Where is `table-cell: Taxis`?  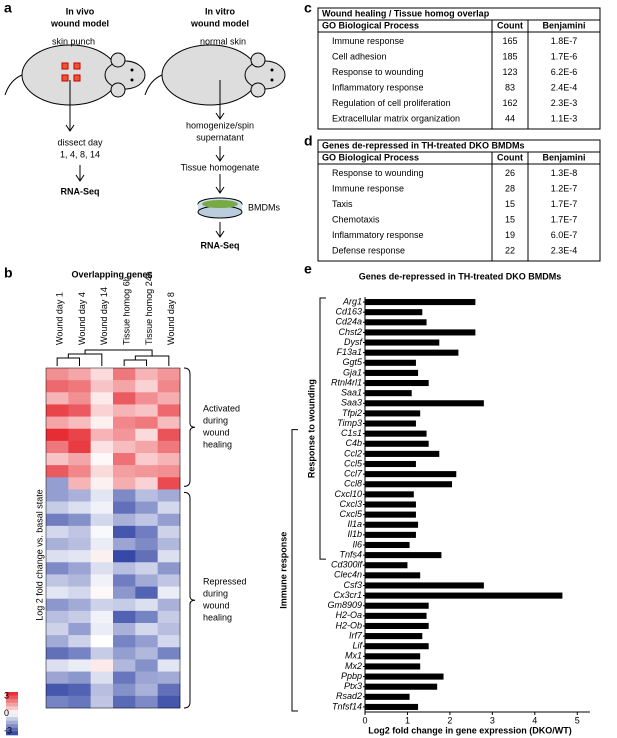 table-cell: Taxis is located at coordinates (342, 204).